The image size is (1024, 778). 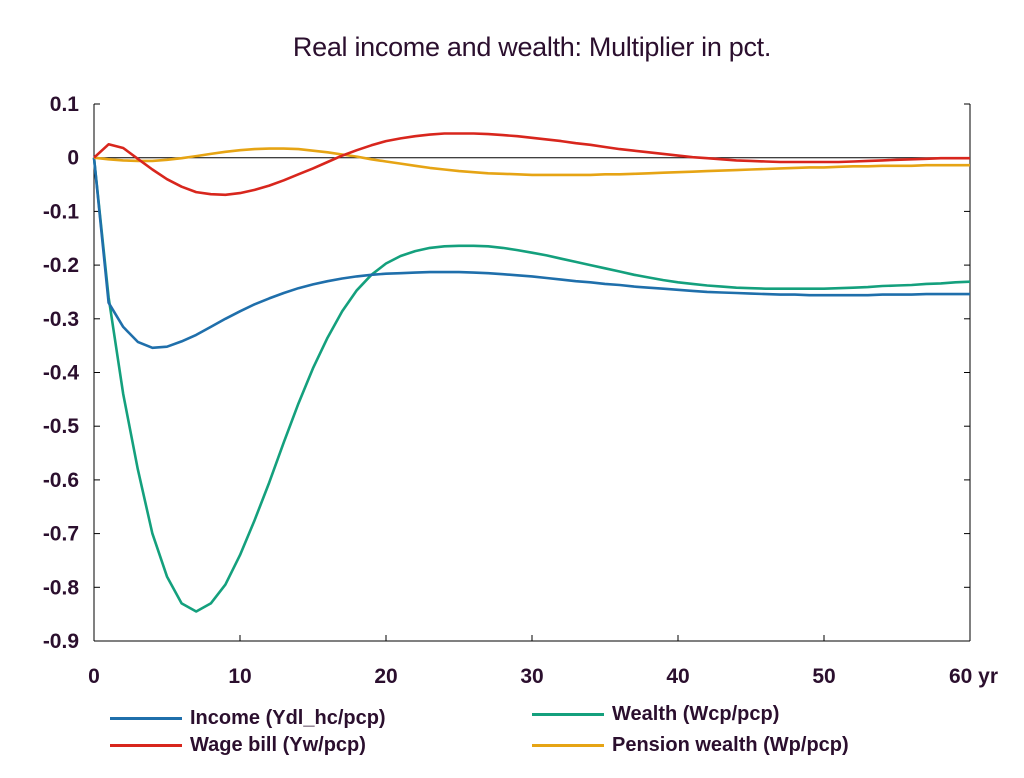 I want to click on y-tick-label: 0, so click(x=73, y=158).